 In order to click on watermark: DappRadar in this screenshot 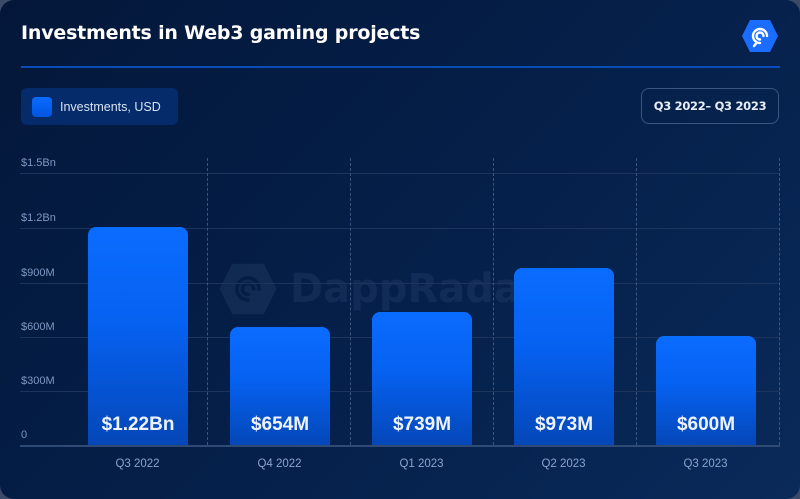, I will do `click(379, 289)`.